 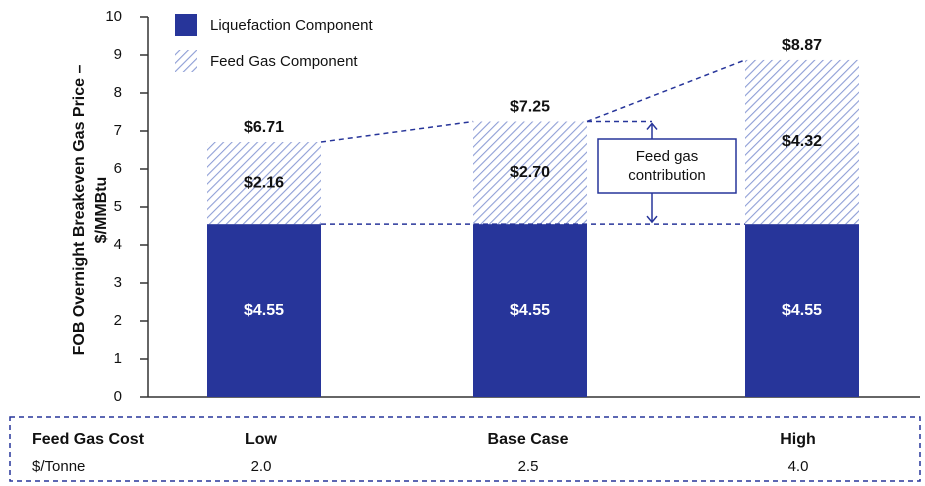 I want to click on y-tick-label: 8, so click(x=118, y=92).